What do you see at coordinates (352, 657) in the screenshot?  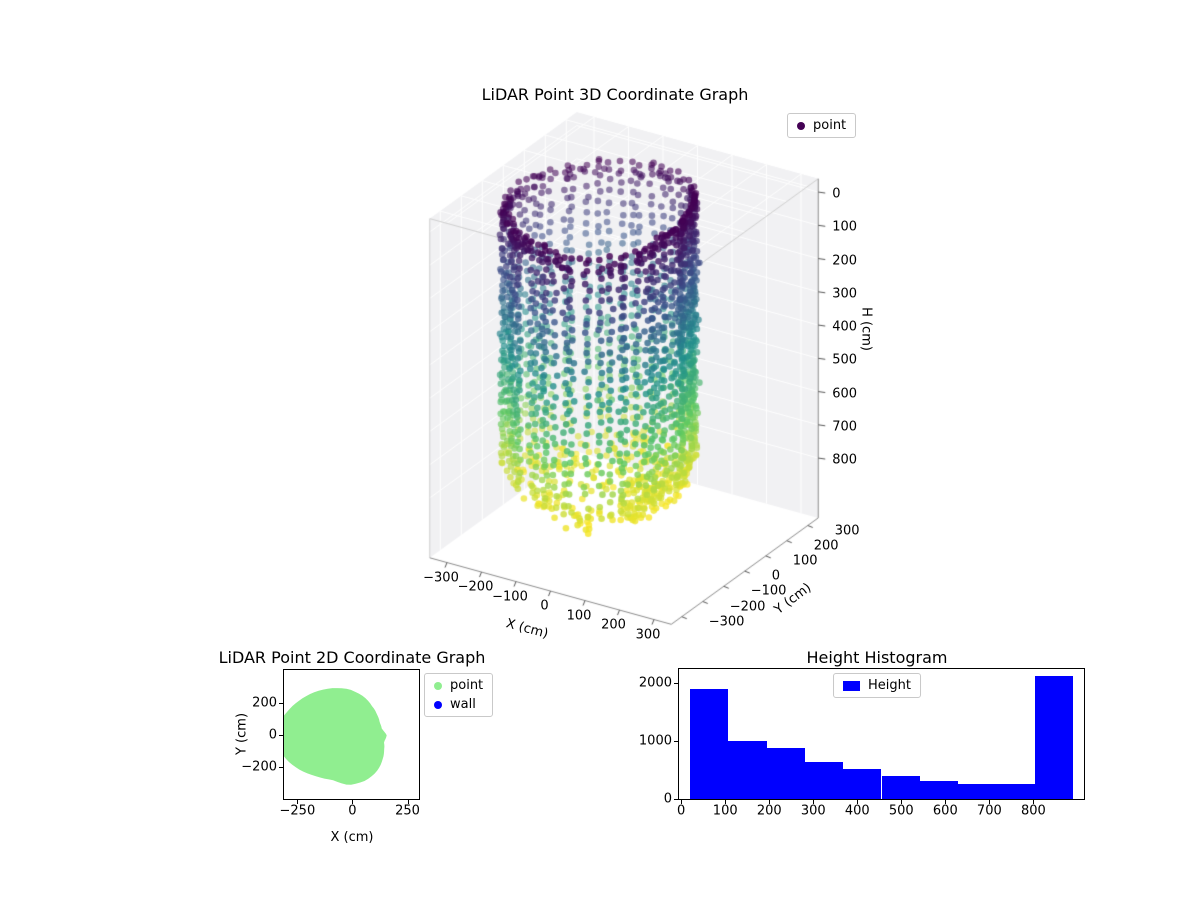 I see `plot2d-title: LiDAR Point 2D Coordinate Graph` at bounding box center [352, 657].